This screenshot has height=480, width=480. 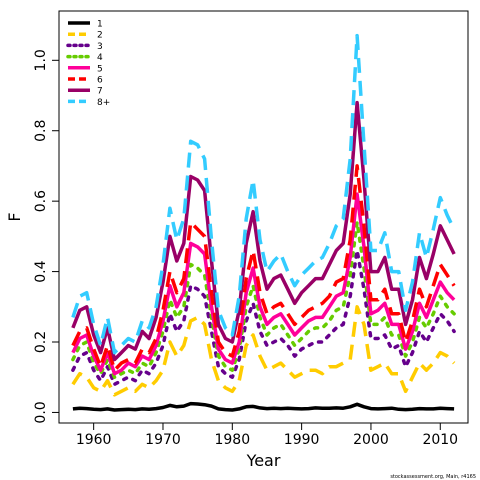 I want to click on y-axis: 0.0 0.2 0.4 0.6 0.8 1.0, so click(x=46, y=236).